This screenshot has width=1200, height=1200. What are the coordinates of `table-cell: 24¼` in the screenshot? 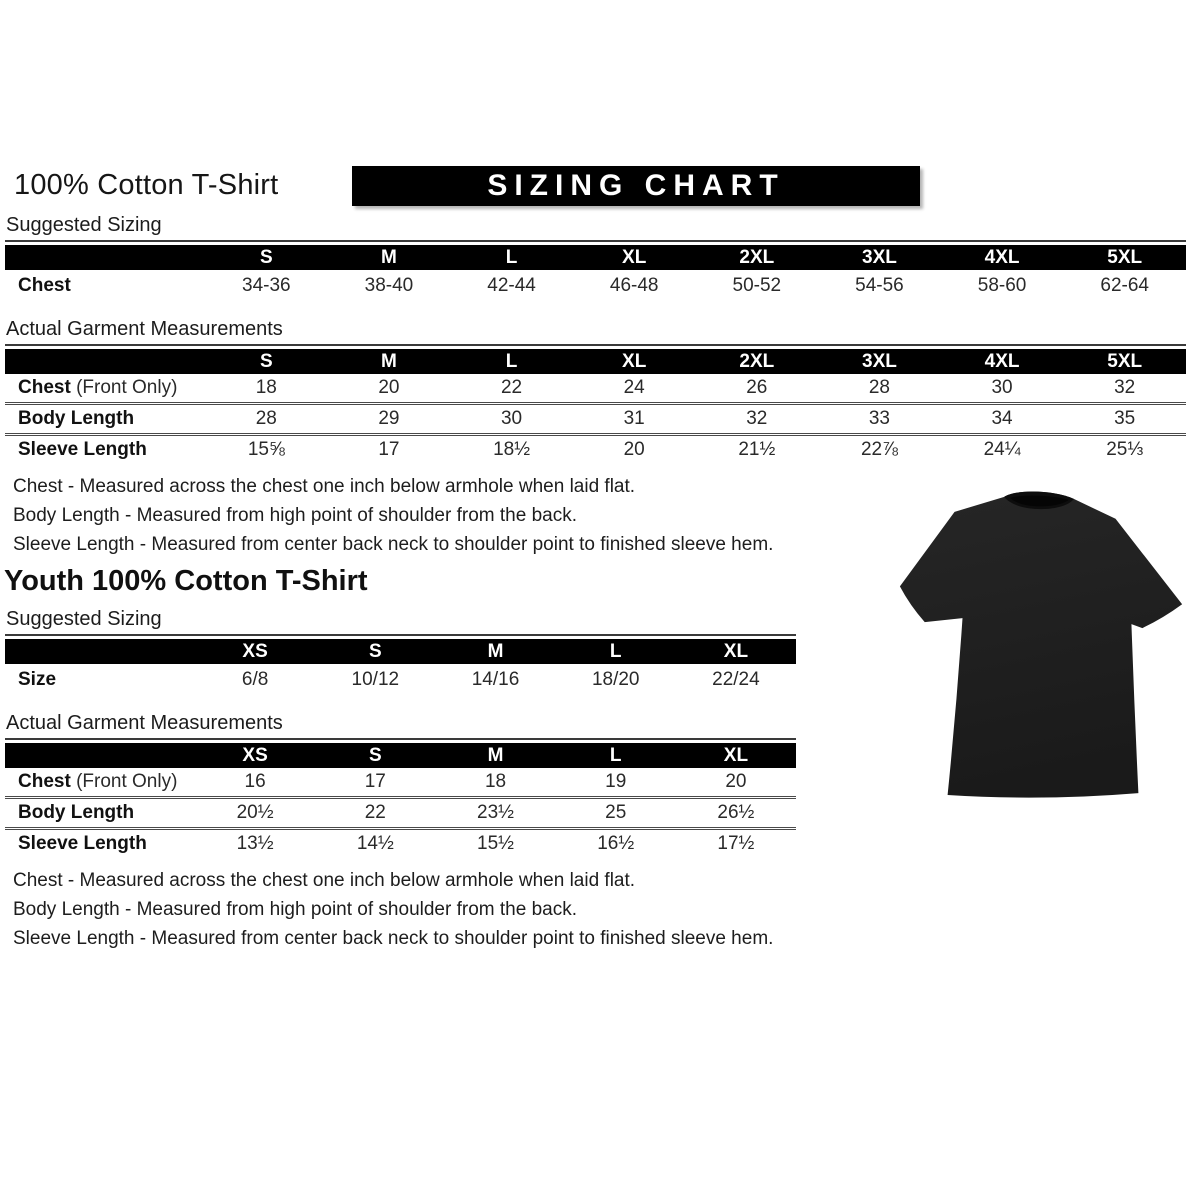 It's located at (1002, 449).